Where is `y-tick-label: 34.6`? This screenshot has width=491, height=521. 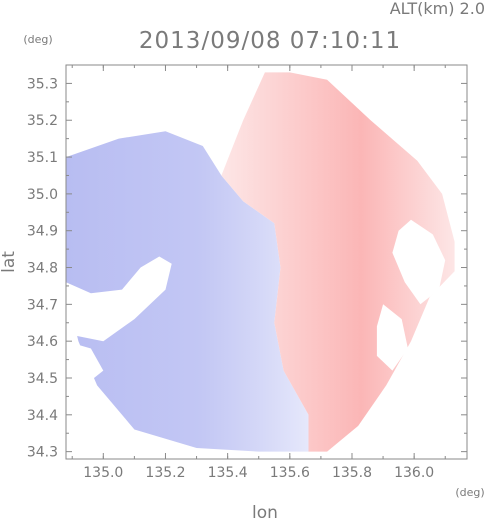
y-tick-label: 34.6 is located at coordinates (42, 342).